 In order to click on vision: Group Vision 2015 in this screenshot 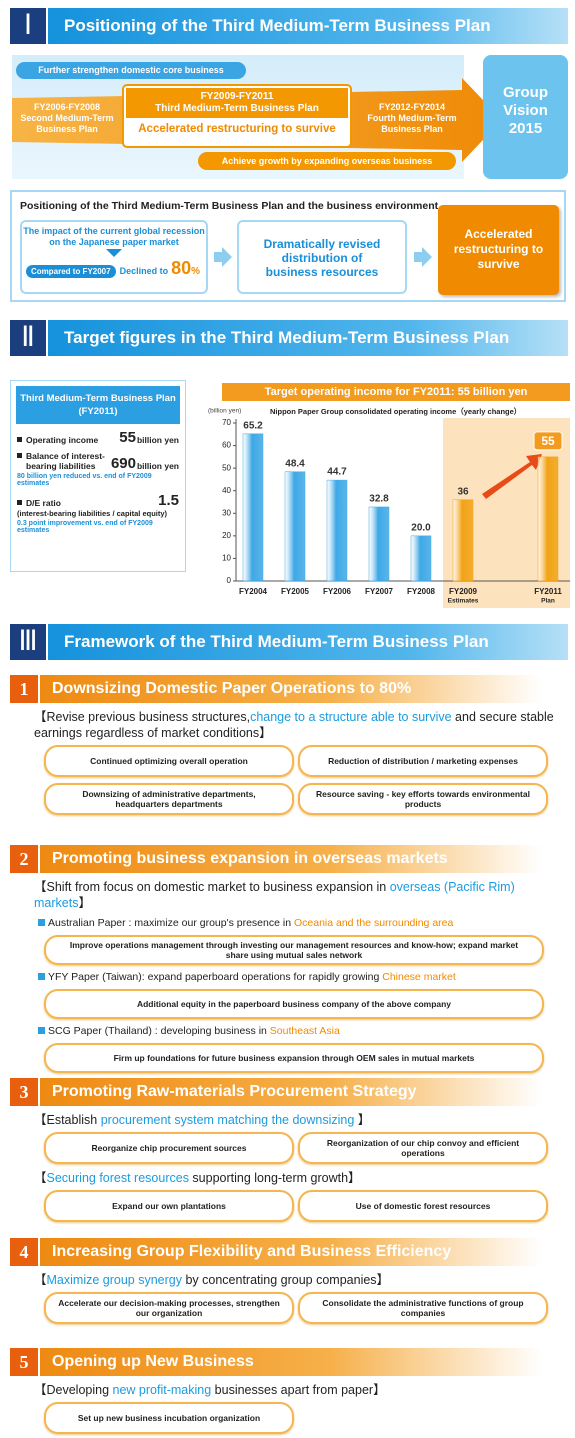, I will do `click(525, 111)`.